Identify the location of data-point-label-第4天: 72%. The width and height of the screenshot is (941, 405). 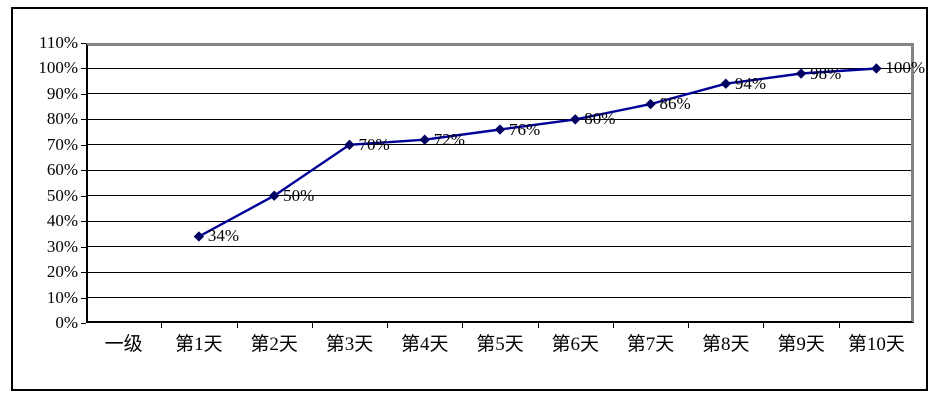
(449, 139).